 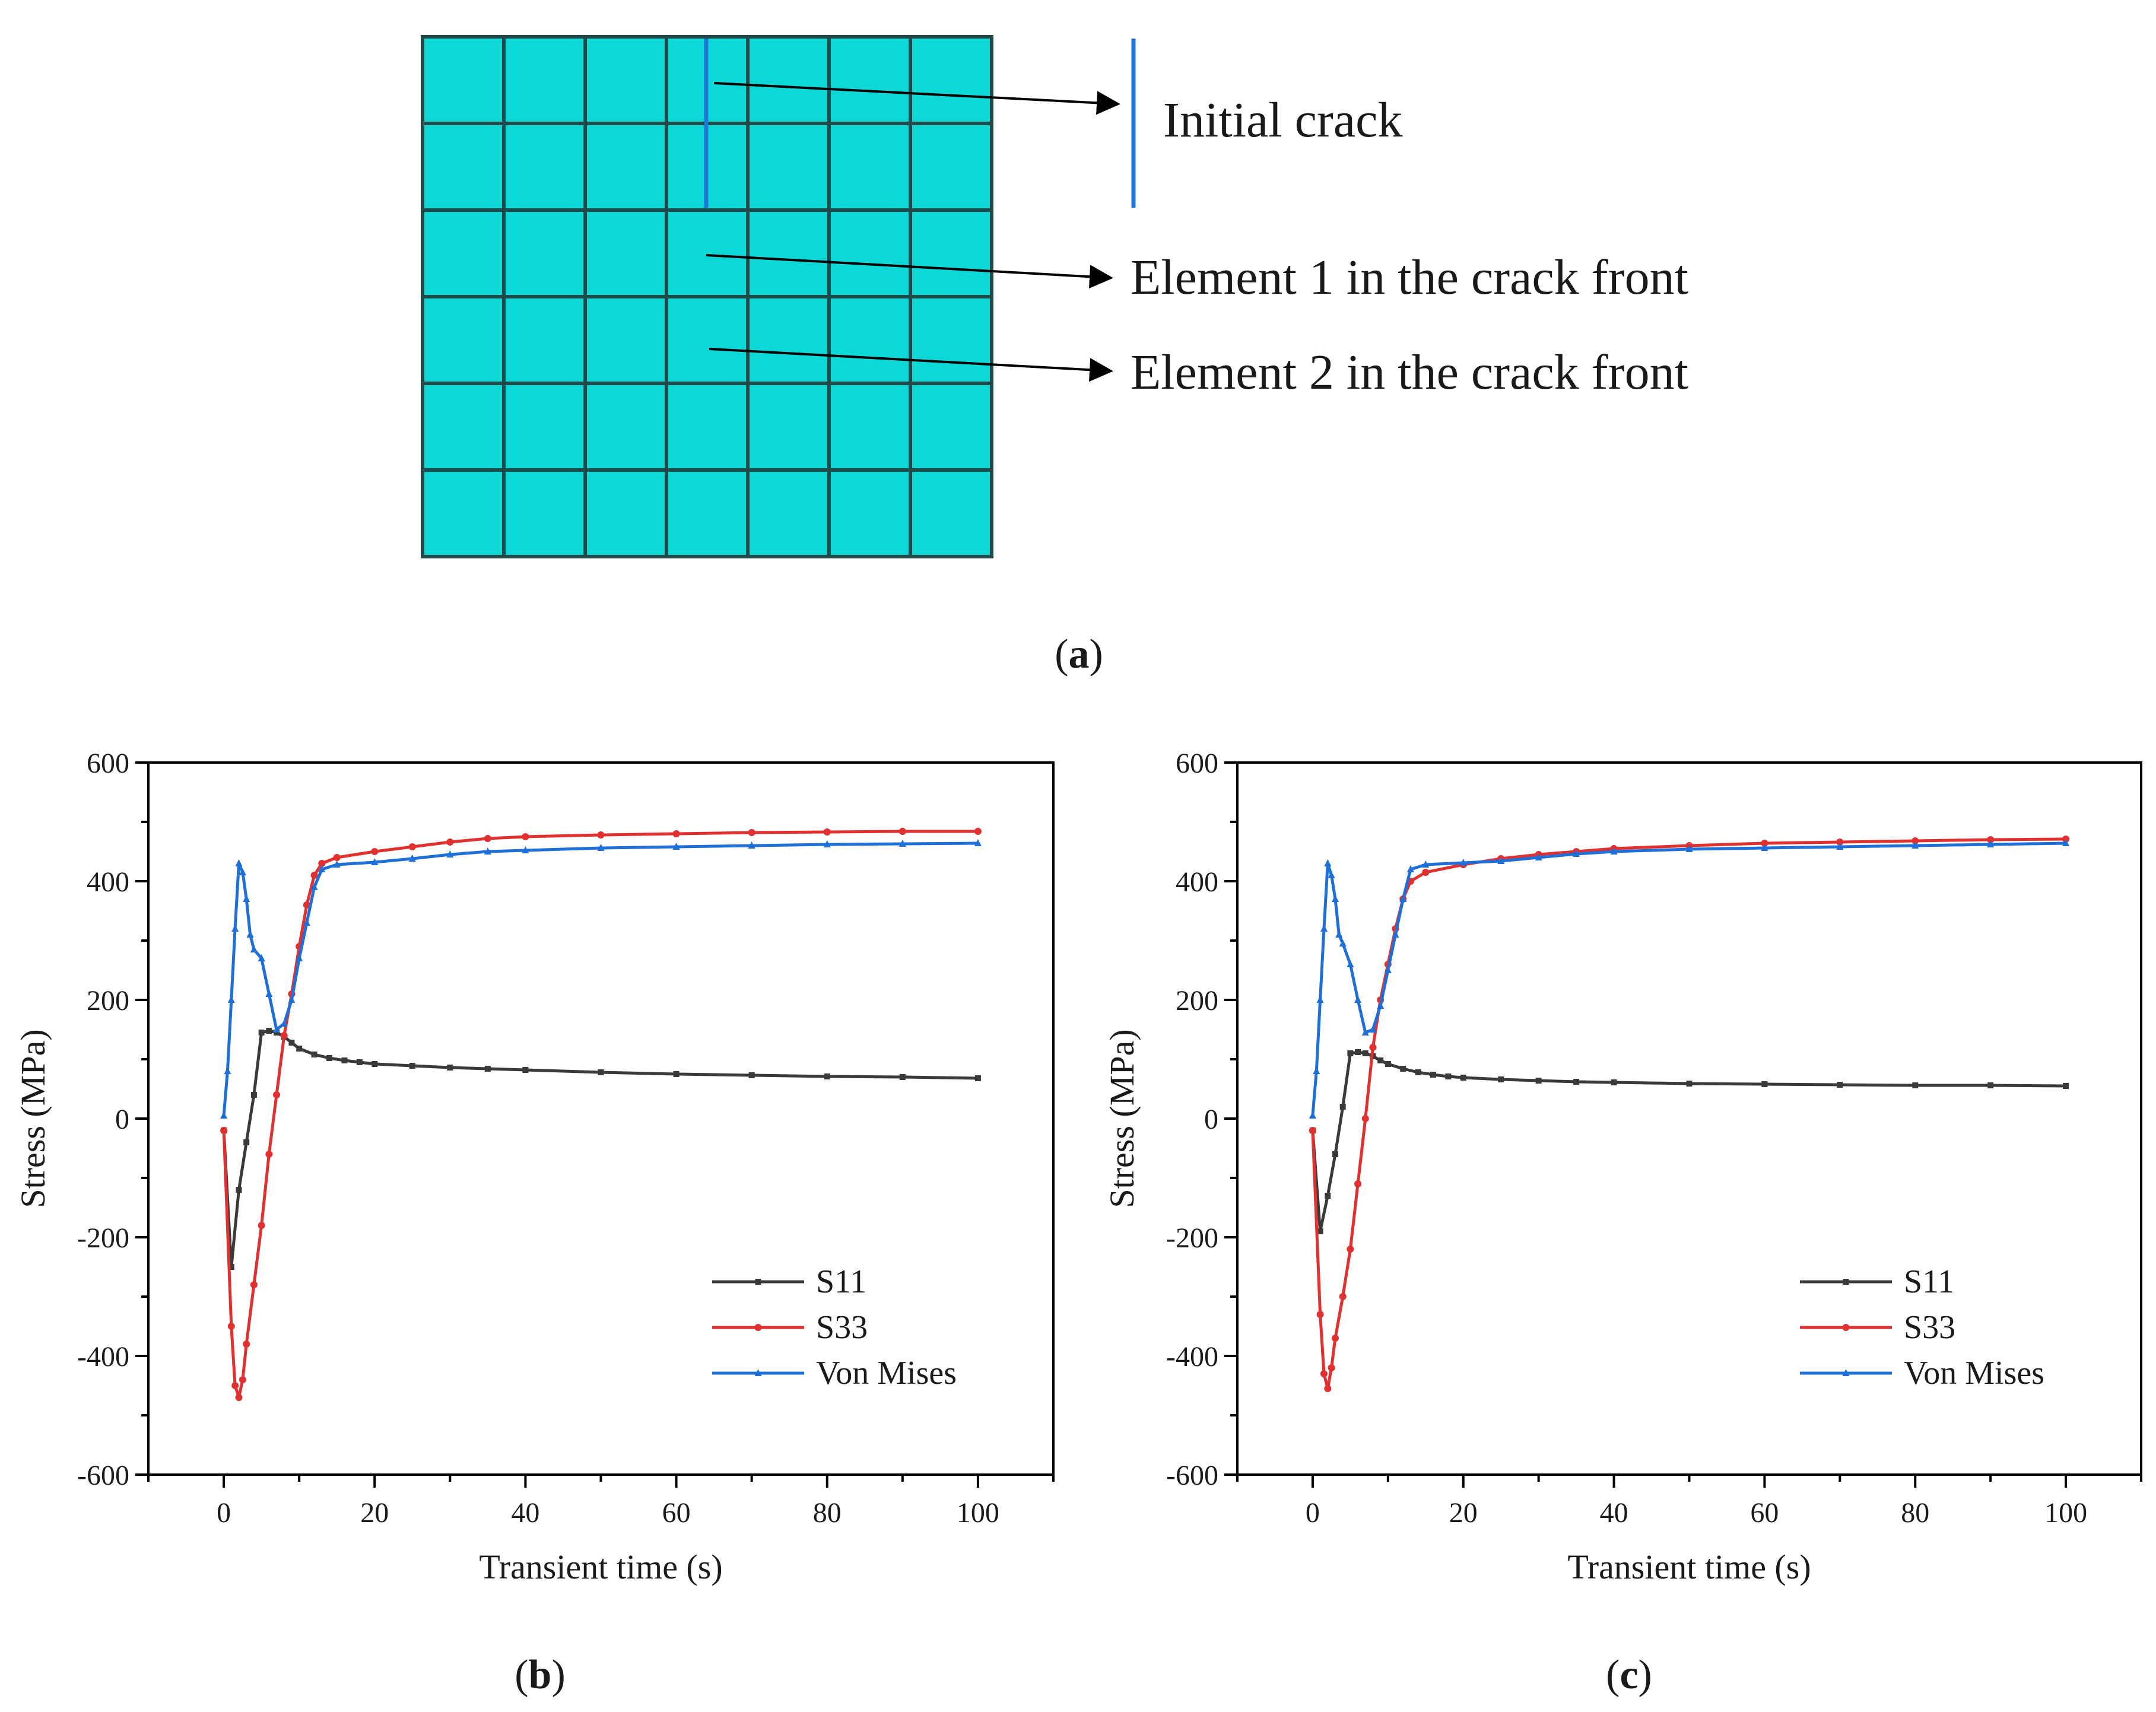 I want to click on y-tick-label: -400, so click(x=1192, y=1357).